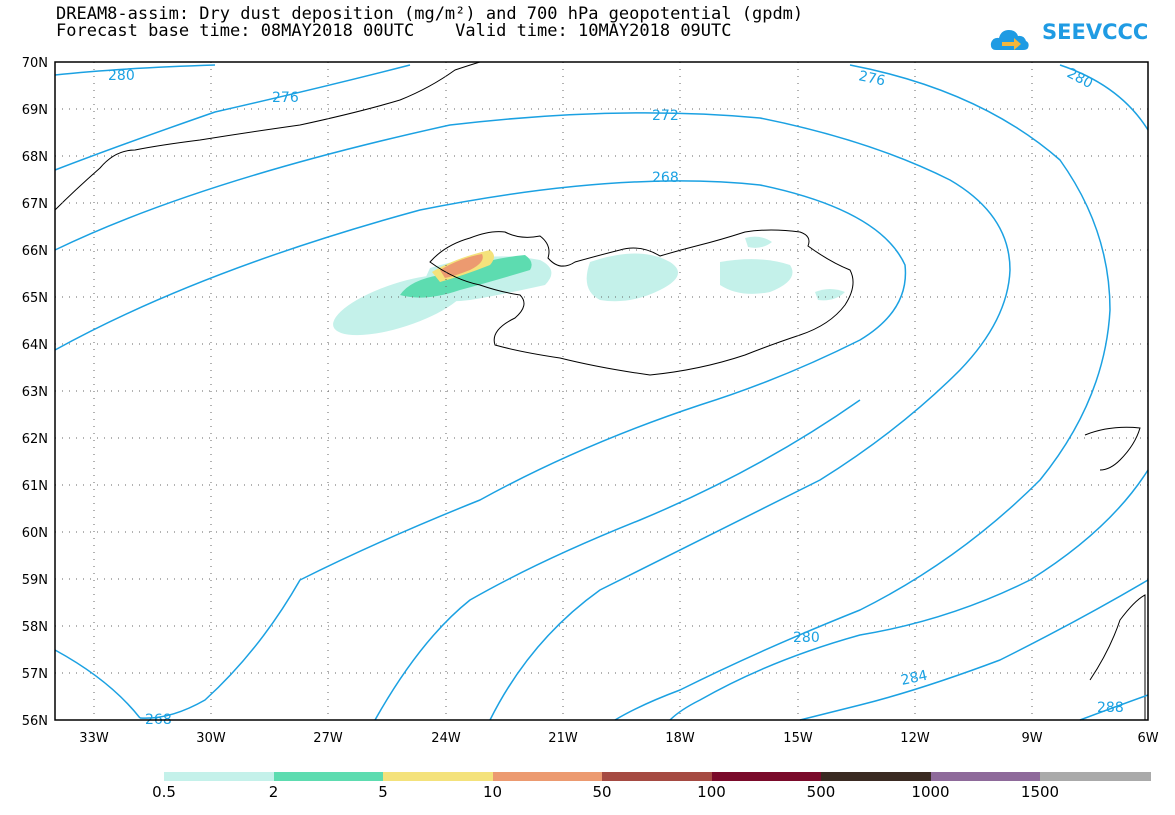 This screenshot has width=1175, height=815. I want to click on dust-deposition-layer, so click(589, 286).